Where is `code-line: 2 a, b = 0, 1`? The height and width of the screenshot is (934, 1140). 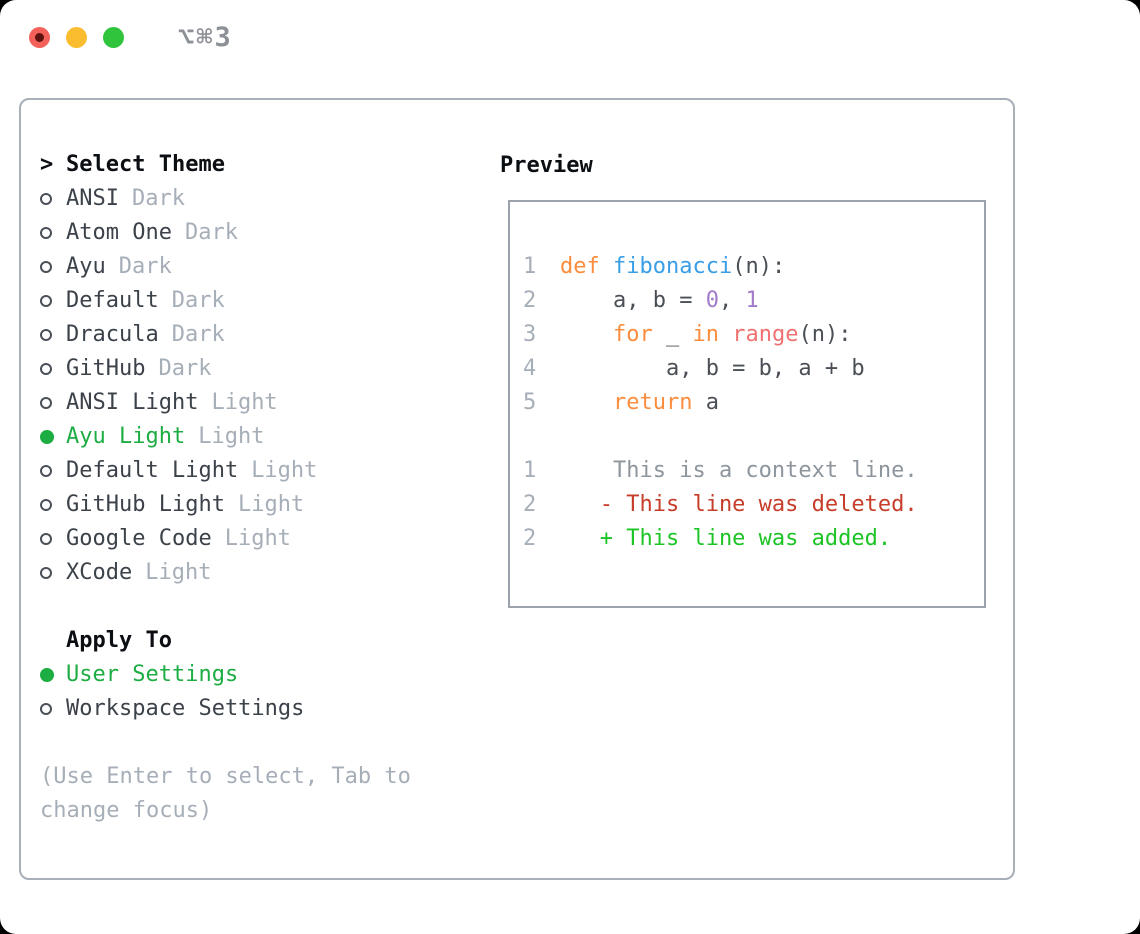
code-line: 2 a, b = 0, 1 is located at coordinates (753, 301).